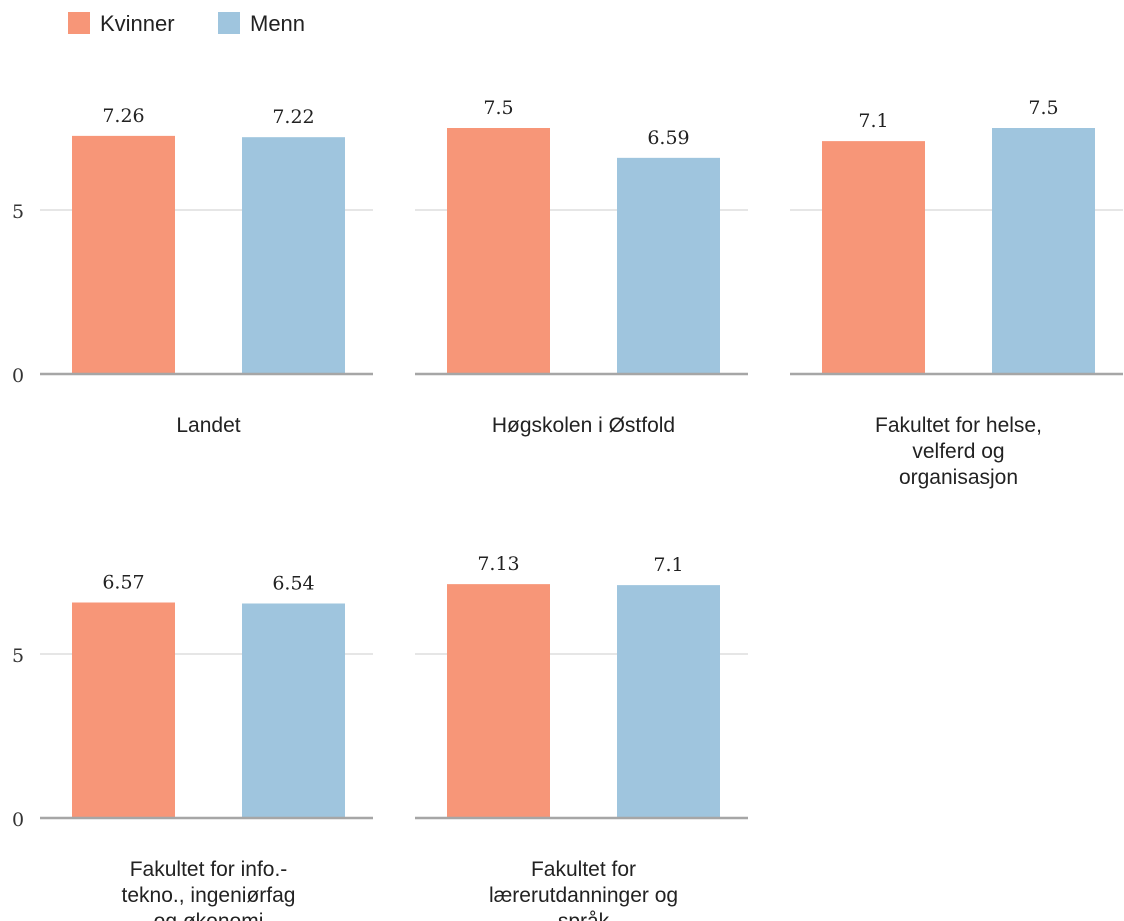 This screenshot has width=1124, height=921. I want to click on facet-label-line: Fakultet for info.-, so click(209, 869).